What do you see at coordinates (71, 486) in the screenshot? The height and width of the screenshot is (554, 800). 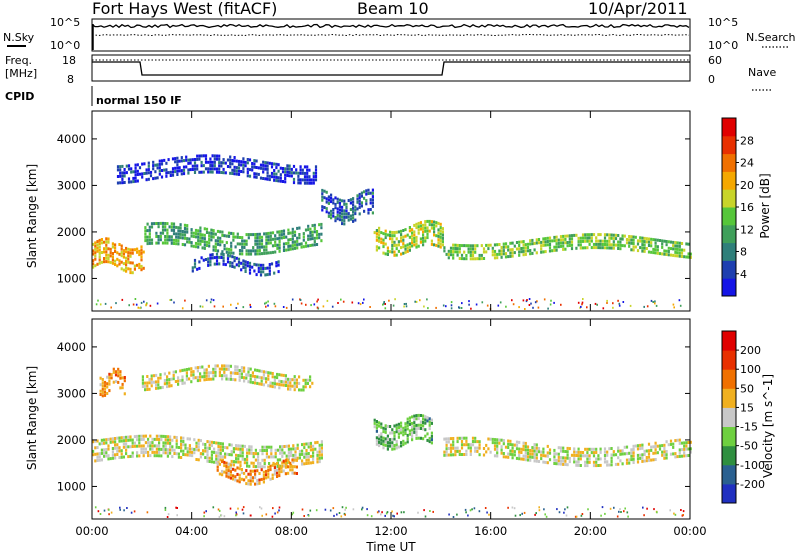 I see `ytick-label: 1000` at bounding box center [71, 486].